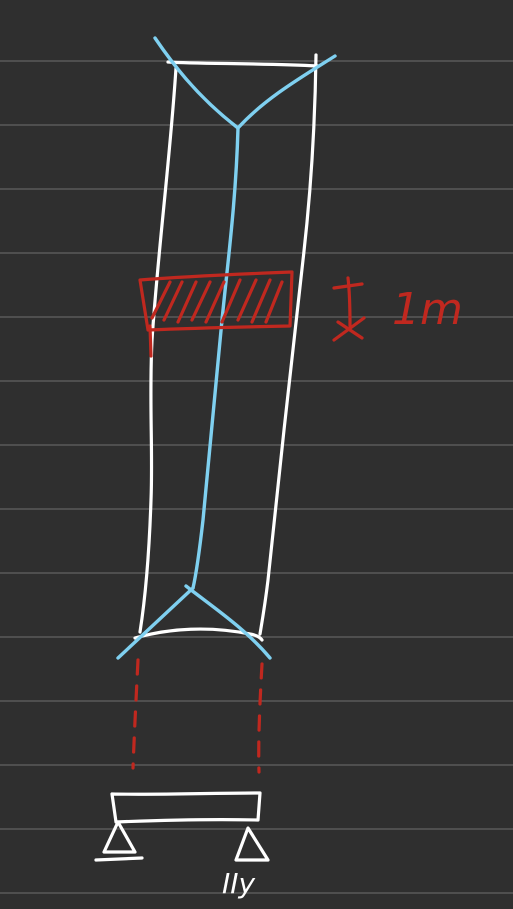  I want to click on projection-lines, so click(197, 716).